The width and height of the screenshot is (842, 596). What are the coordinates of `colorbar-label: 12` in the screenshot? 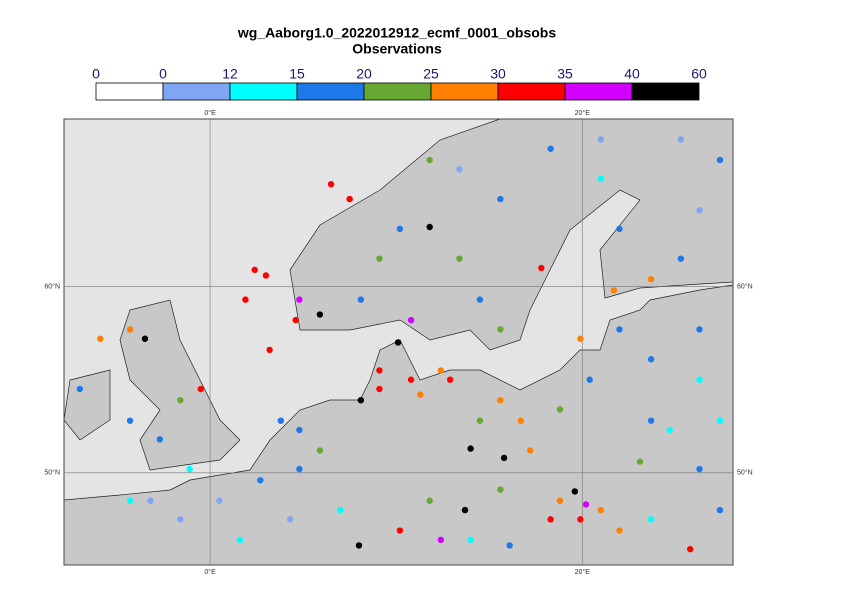 It's located at (230, 74).